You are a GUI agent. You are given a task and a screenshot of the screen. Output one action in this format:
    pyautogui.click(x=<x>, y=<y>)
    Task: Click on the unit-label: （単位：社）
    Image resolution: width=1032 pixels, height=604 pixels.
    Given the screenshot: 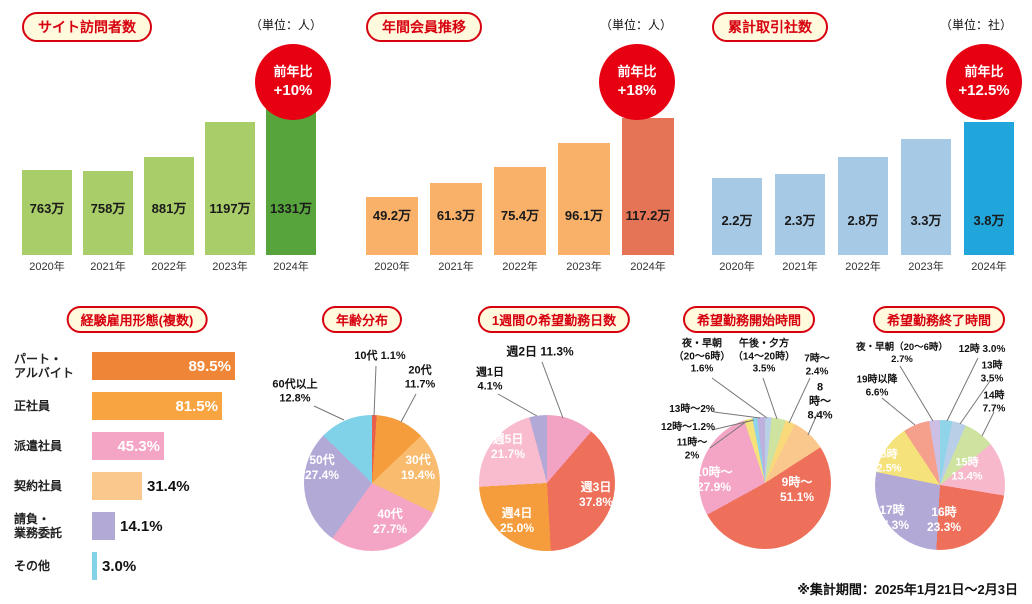 What is the action you would take?
    pyautogui.click(x=975, y=25)
    